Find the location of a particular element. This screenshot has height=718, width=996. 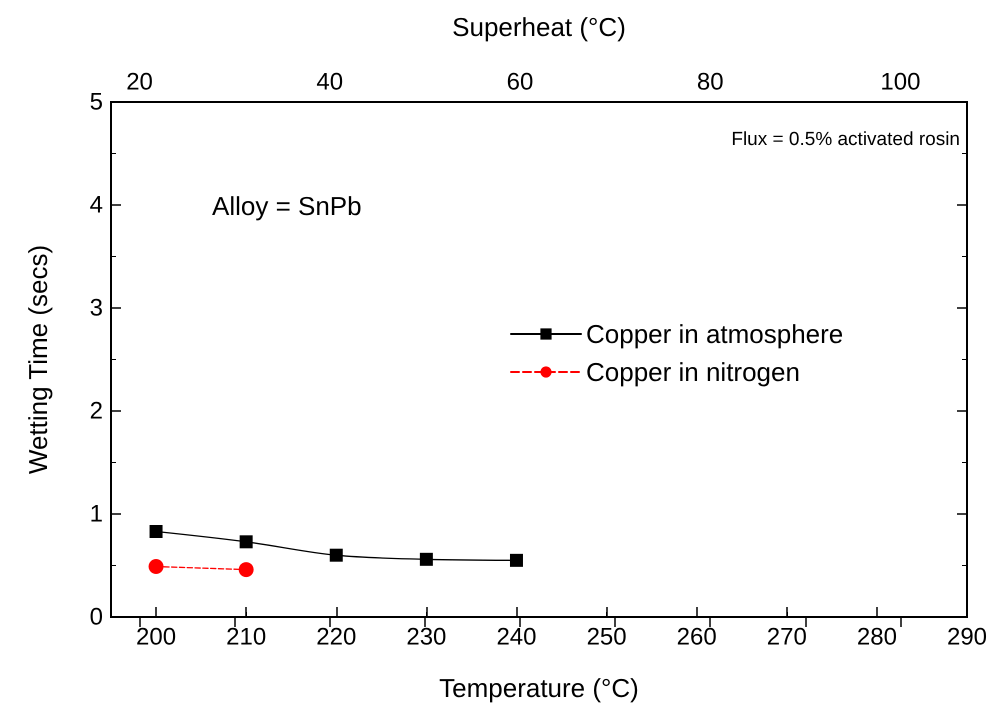

x-tick-label: 270 is located at coordinates (786, 637).